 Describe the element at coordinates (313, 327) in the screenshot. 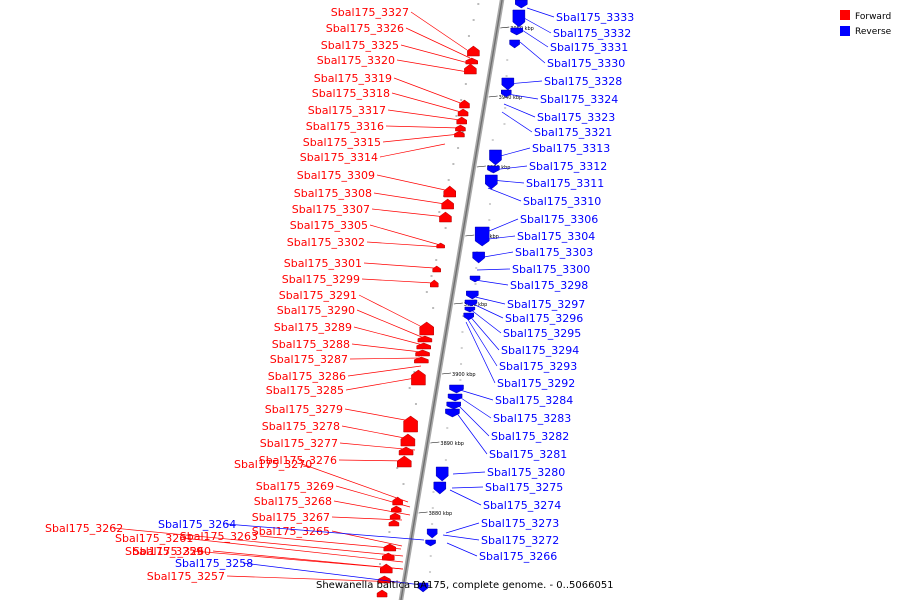

I see `forward-gene-label: Sbal175_3289` at that location.